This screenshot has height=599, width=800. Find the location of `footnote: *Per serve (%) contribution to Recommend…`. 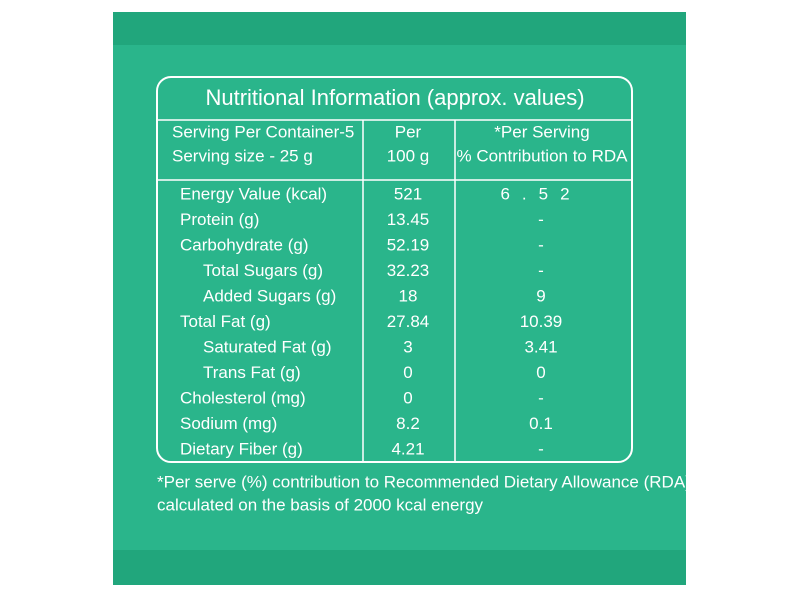

footnote: *Per serve (%) contribution to Recommend… is located at coordinates (424, 481).